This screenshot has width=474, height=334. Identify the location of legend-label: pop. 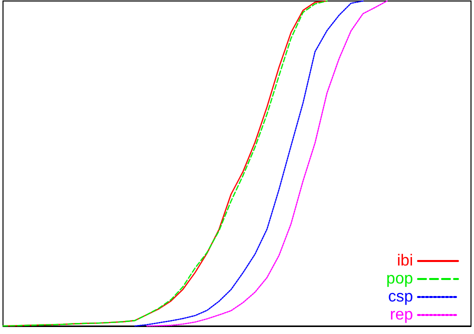
(400, 279).